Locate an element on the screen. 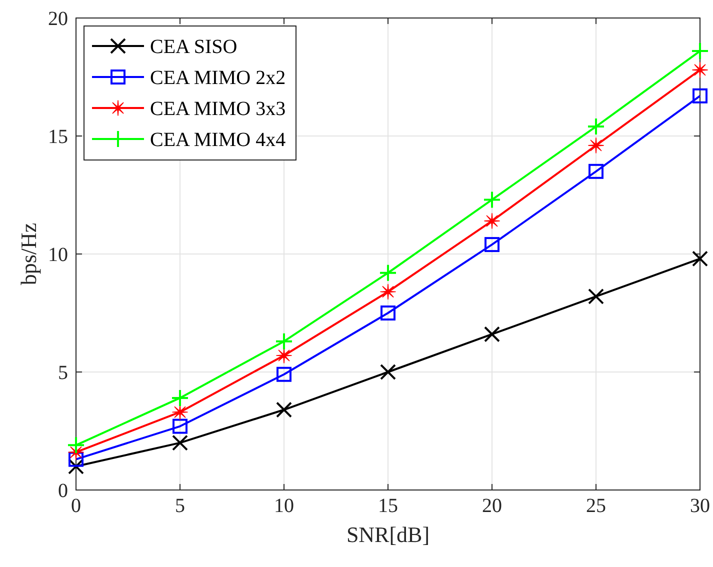 This screenshot has height=567, width=713. x-tick-label: 30 is located at coordinates (700, 506).